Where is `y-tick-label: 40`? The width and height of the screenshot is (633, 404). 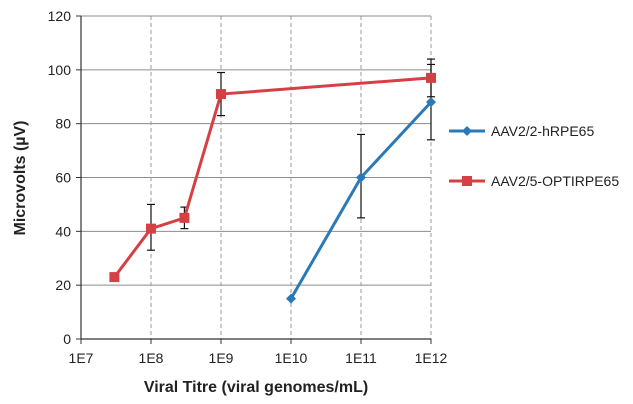 y-tick-label: 40 is located at coordinates (63, 231).